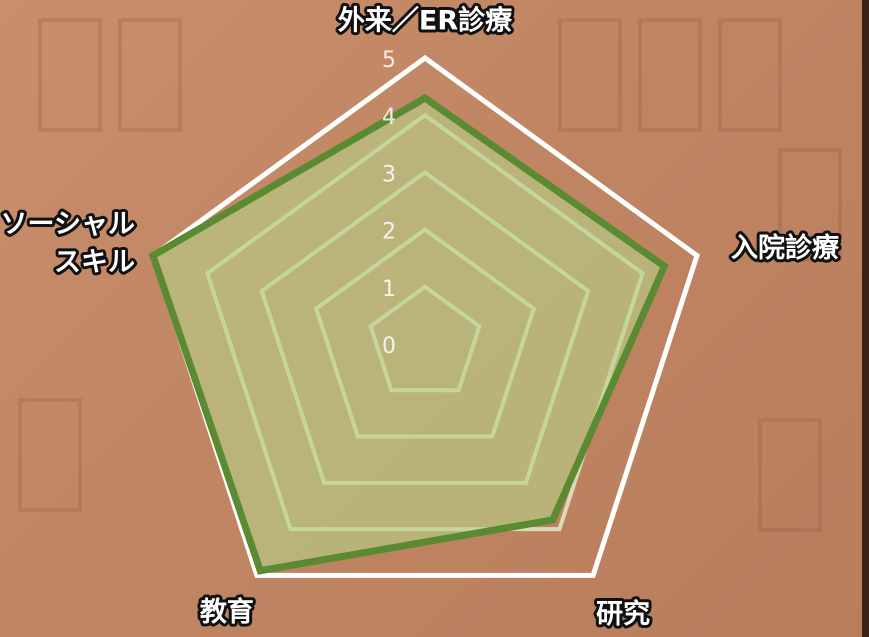 This screenshot has width=869, height=637. I want to click on r-tick-label: 1, so click(389, 289).